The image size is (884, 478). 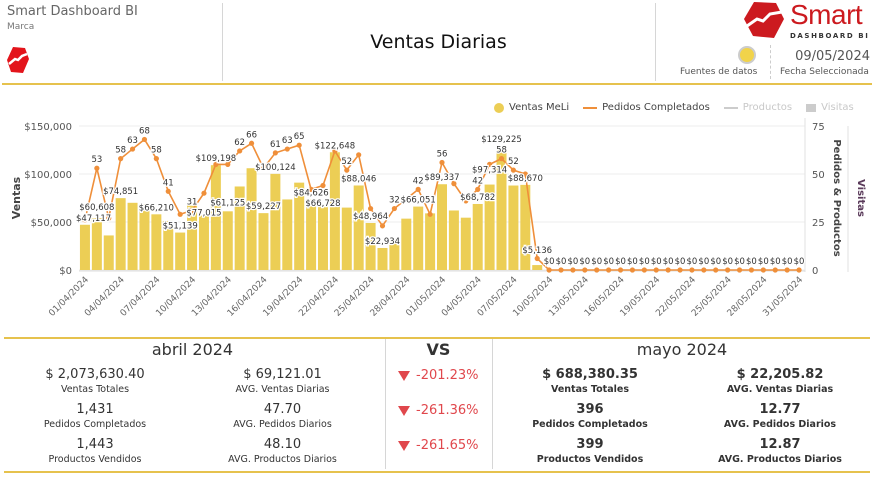 What do you see at coordinates (815, 271) in the screenshot?
I see `y-tick-right: 0` at bounding box center [815, 271].